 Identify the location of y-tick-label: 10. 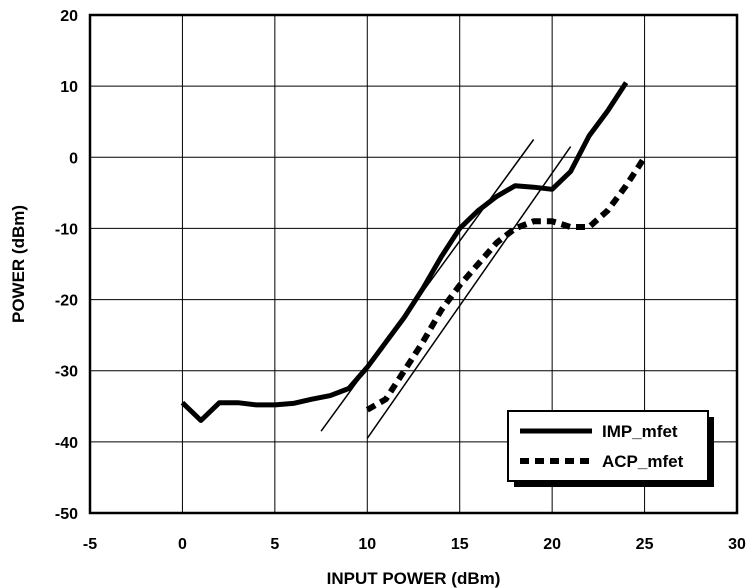
(69, 87).